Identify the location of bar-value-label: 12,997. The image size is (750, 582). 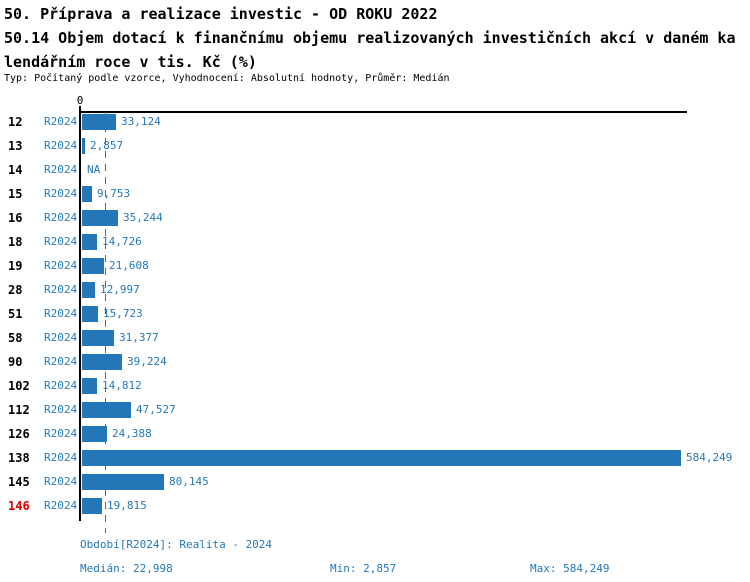
(120, 289).